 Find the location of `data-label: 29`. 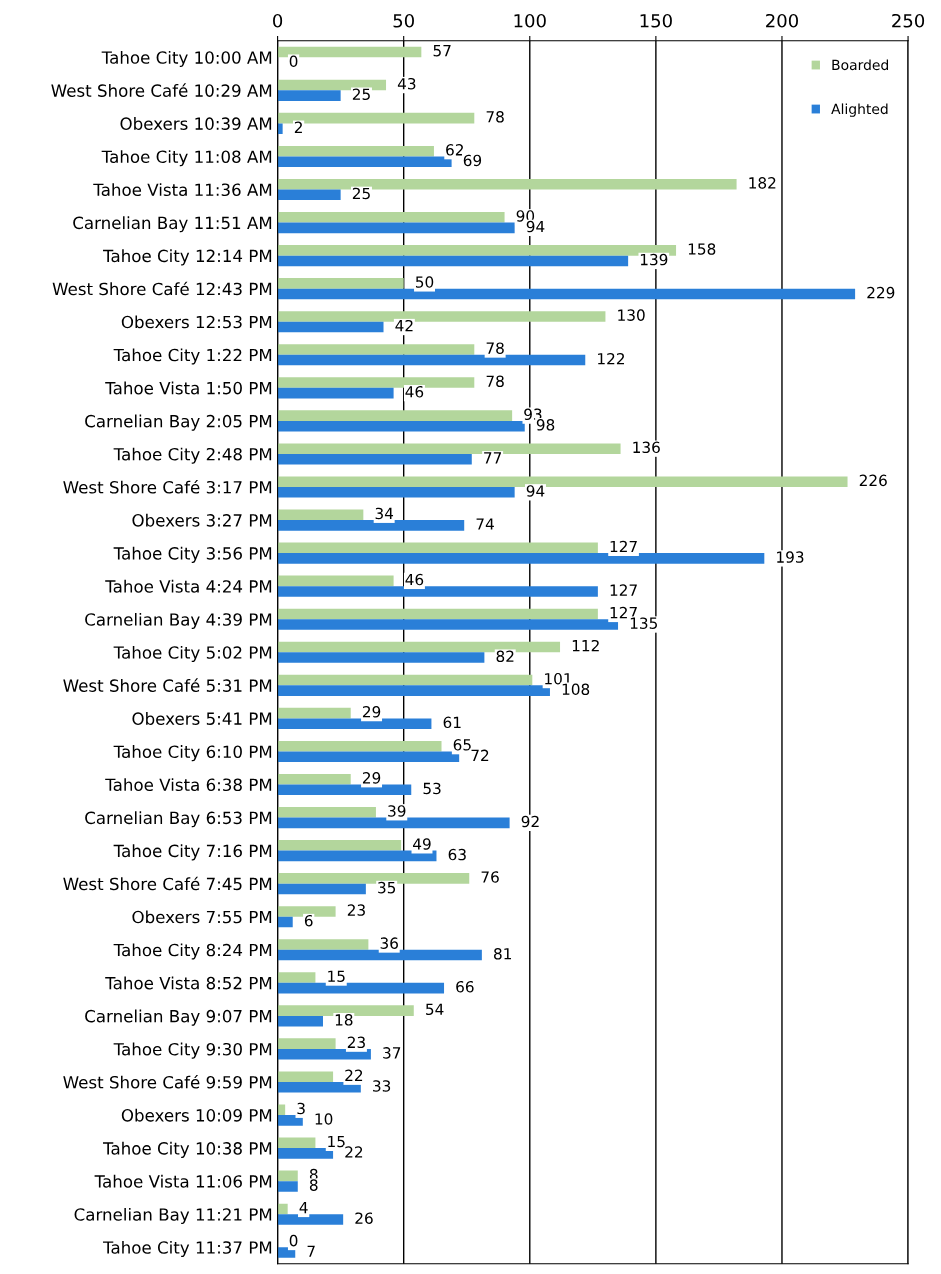

data-label: 29 is located at coordinates (371, 711).